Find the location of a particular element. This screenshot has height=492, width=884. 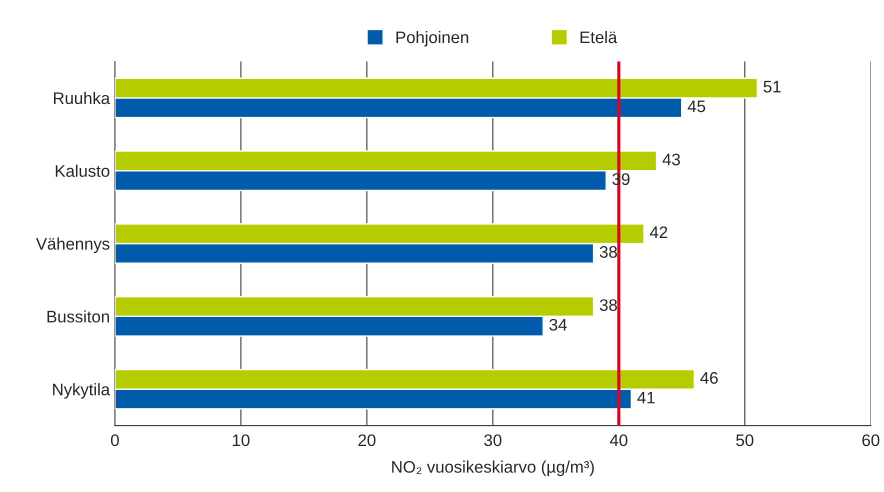

data-label: 51 is located at coordinates (772, 86).